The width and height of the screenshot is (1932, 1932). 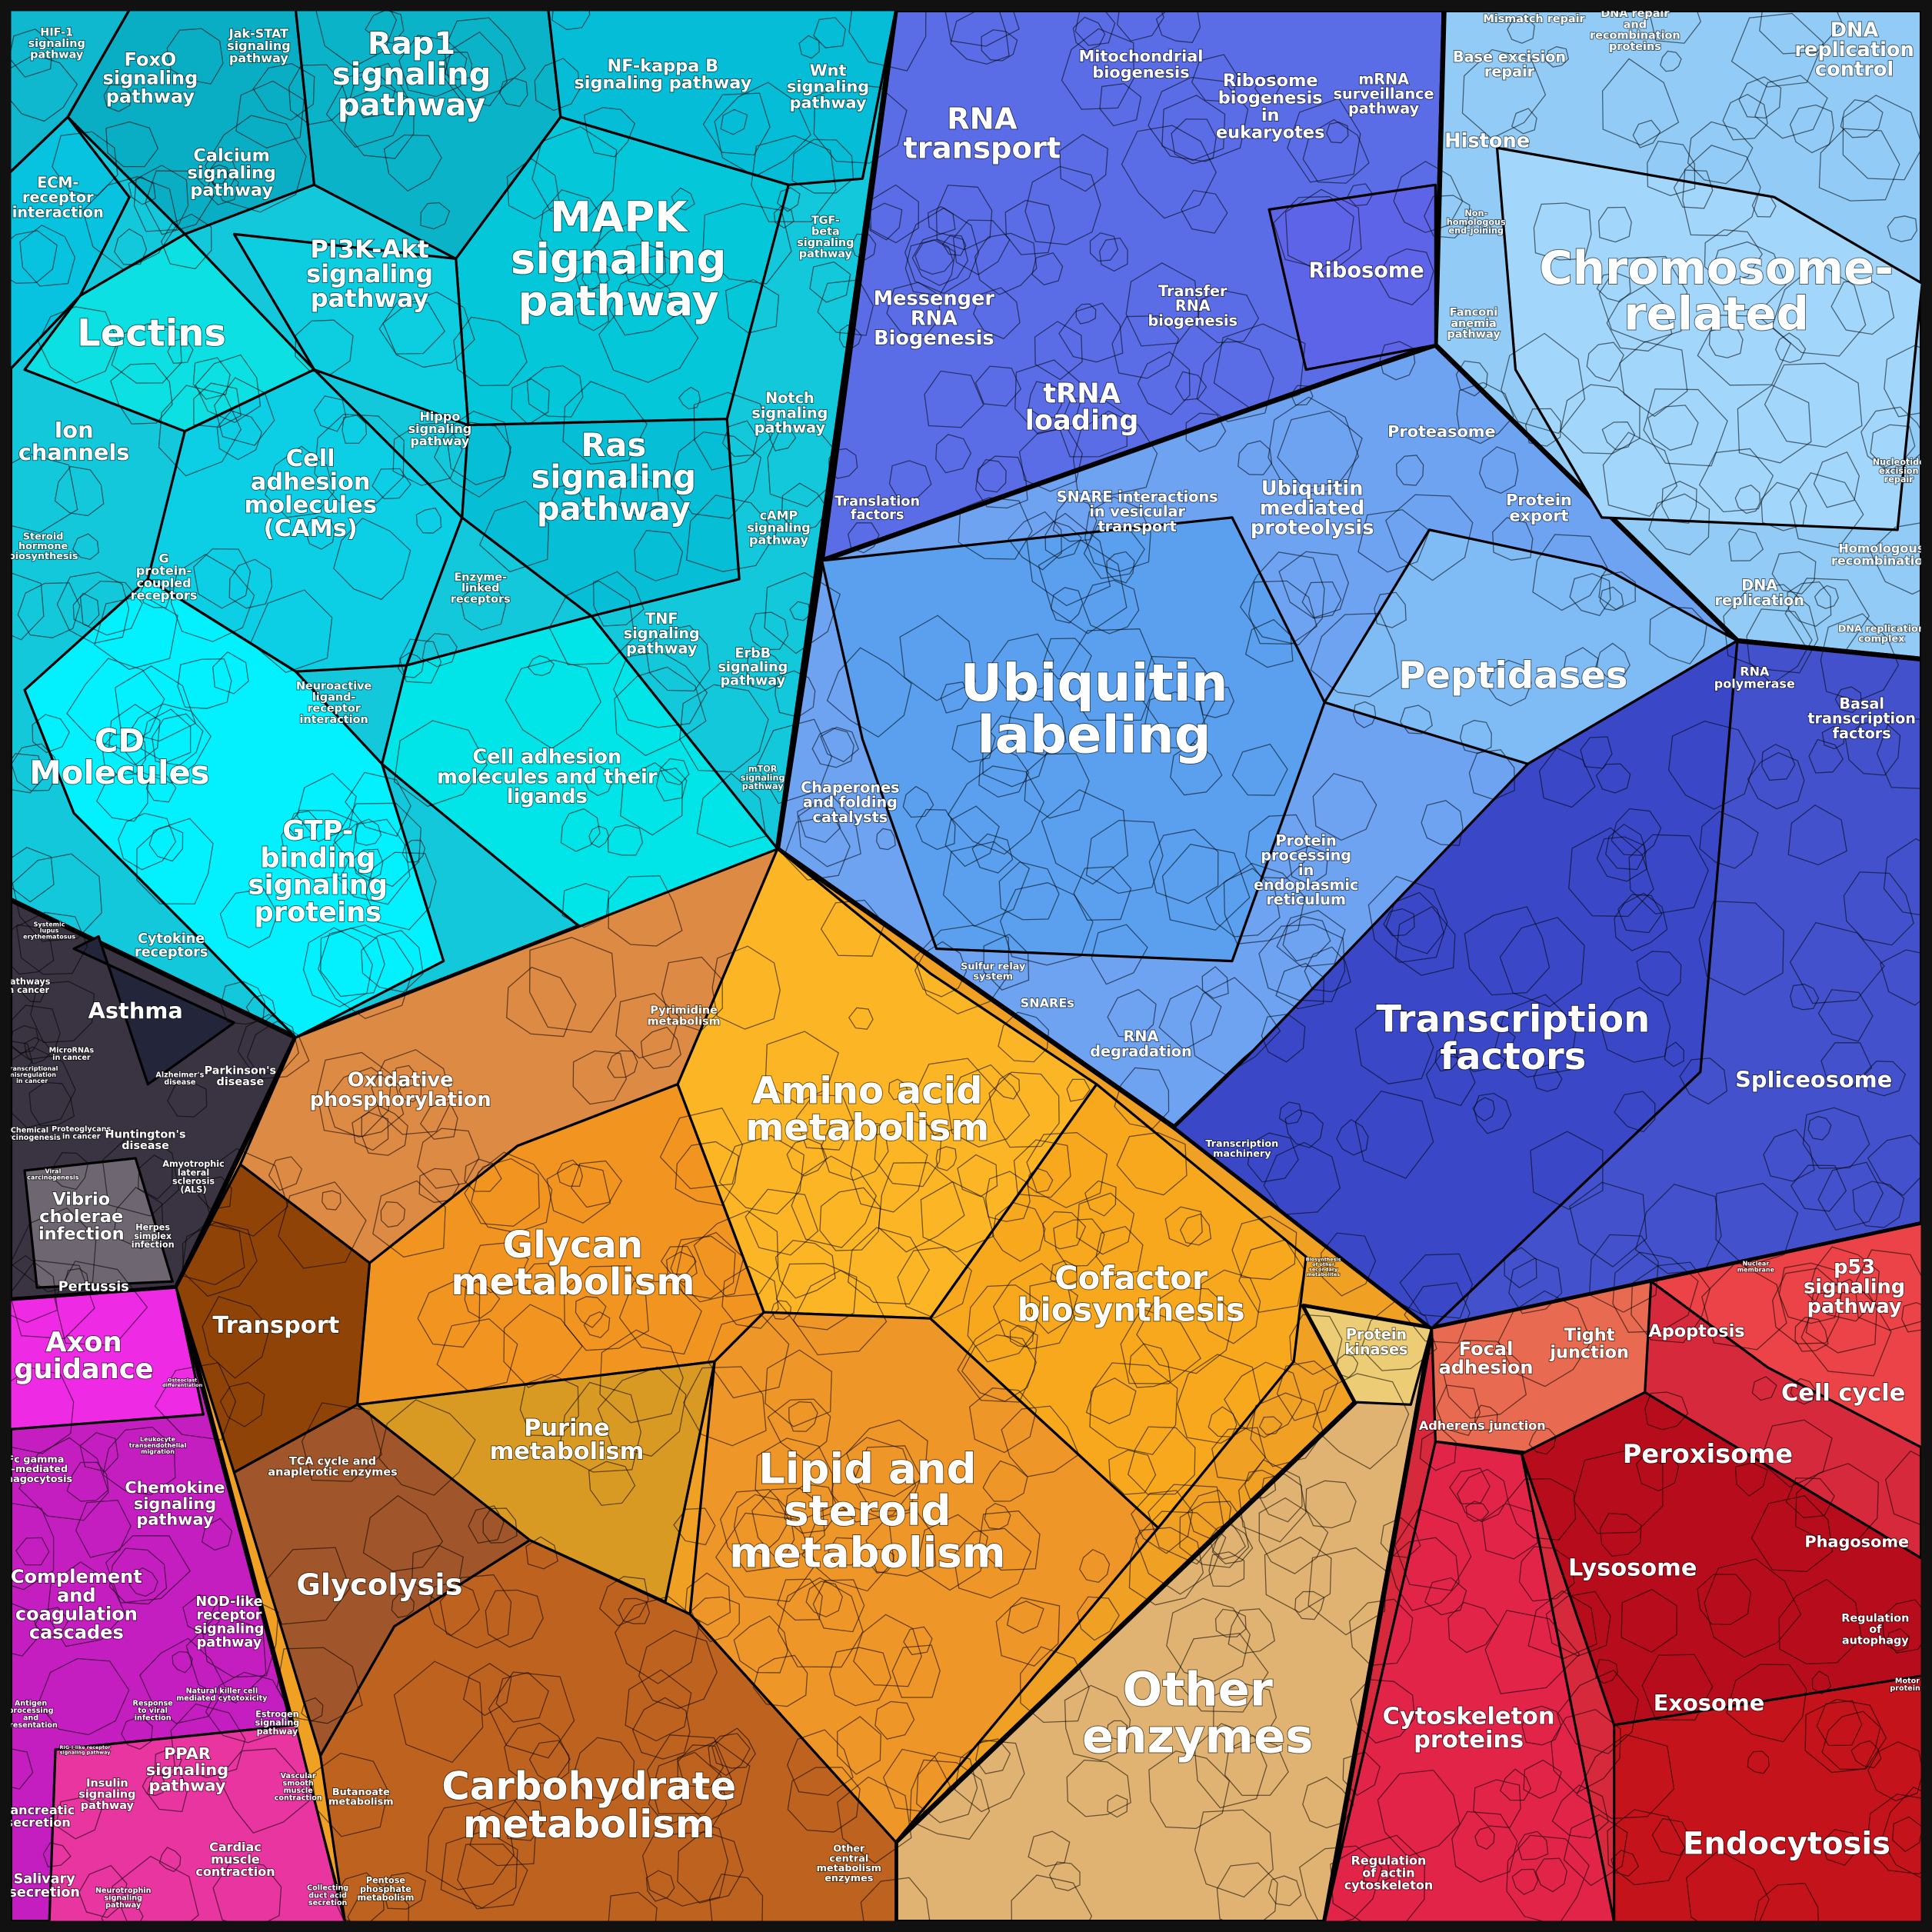 What do you see at coordinates (44, 1885) in the screenshot?
I see `category-label-organismal-systems: Salivary secretion` at bounding box center [44, 1885].